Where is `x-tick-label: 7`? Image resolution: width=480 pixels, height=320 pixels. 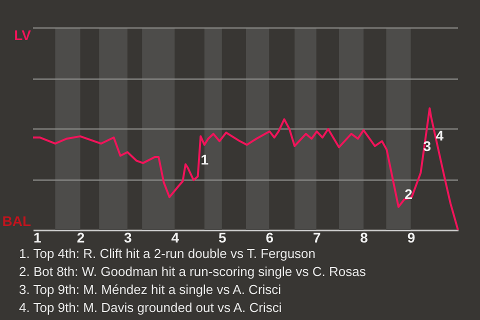 x-tick-label: 7 is located at coordinates (316, 238).